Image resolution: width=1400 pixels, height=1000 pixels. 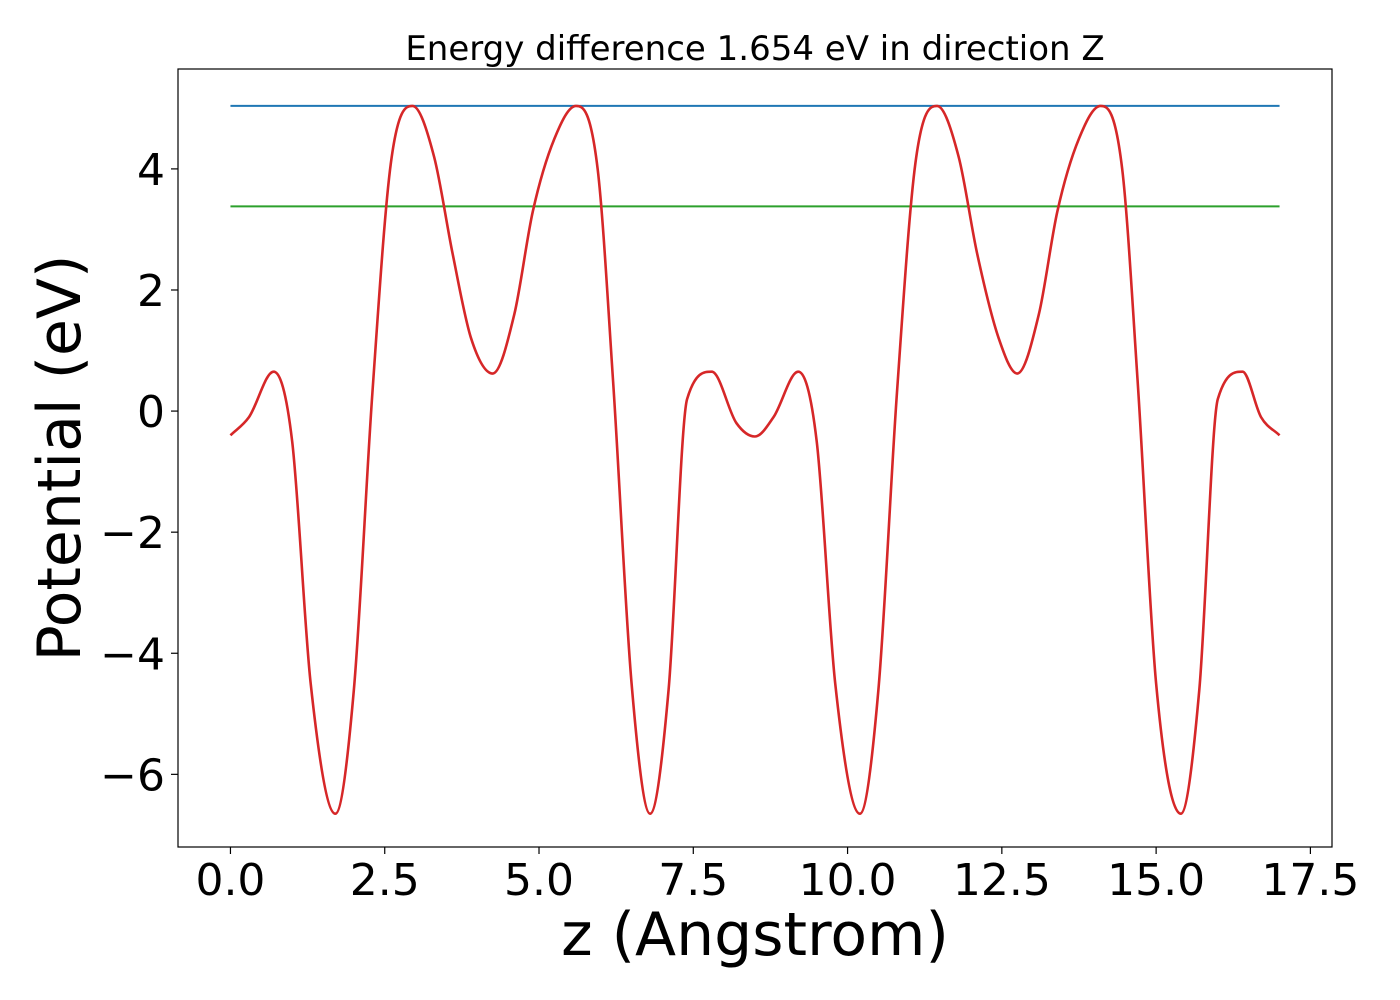 What do you see at coordinates (385, 880) in the screenshot?
I see `x-tick-label: 2.5` at bounding box center [385, 880].